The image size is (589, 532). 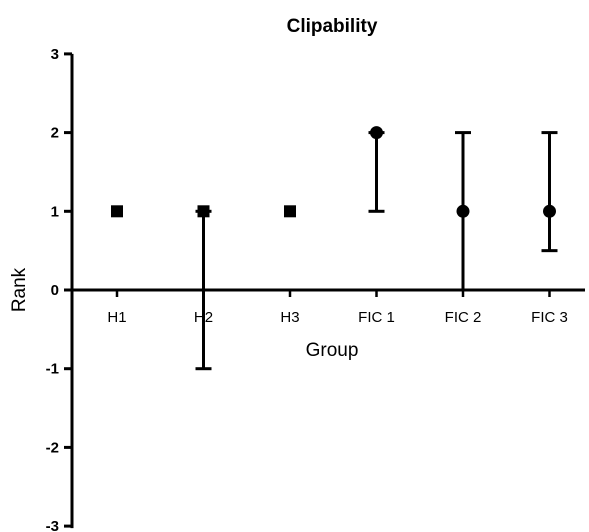 What do you see at coordinates (332, 350) in the screenshot?
I see `x-axis-label: Group` at bounding box center [332, 350].